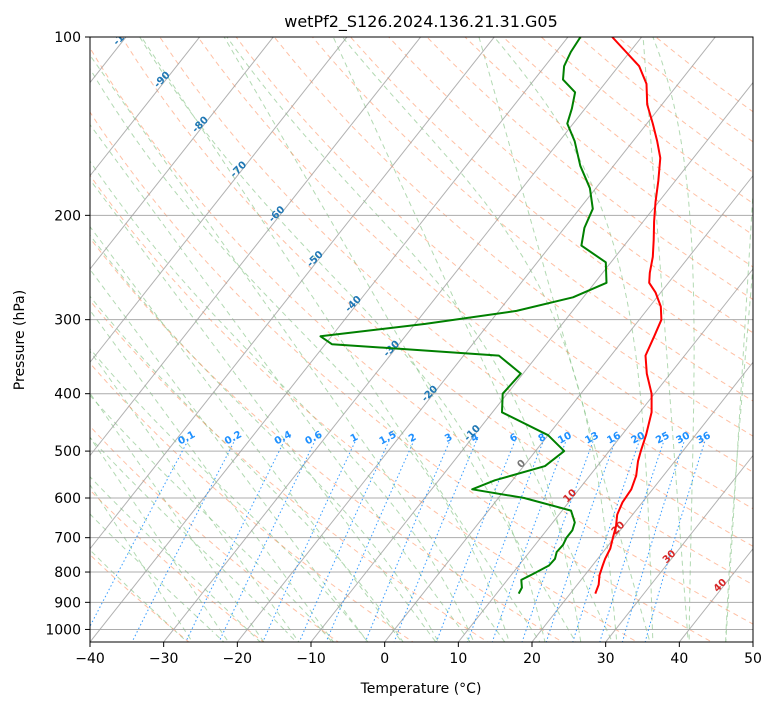 This screenshot has height=708, width=775. I want to click on x-tick-label: 0, so click(384, 659).